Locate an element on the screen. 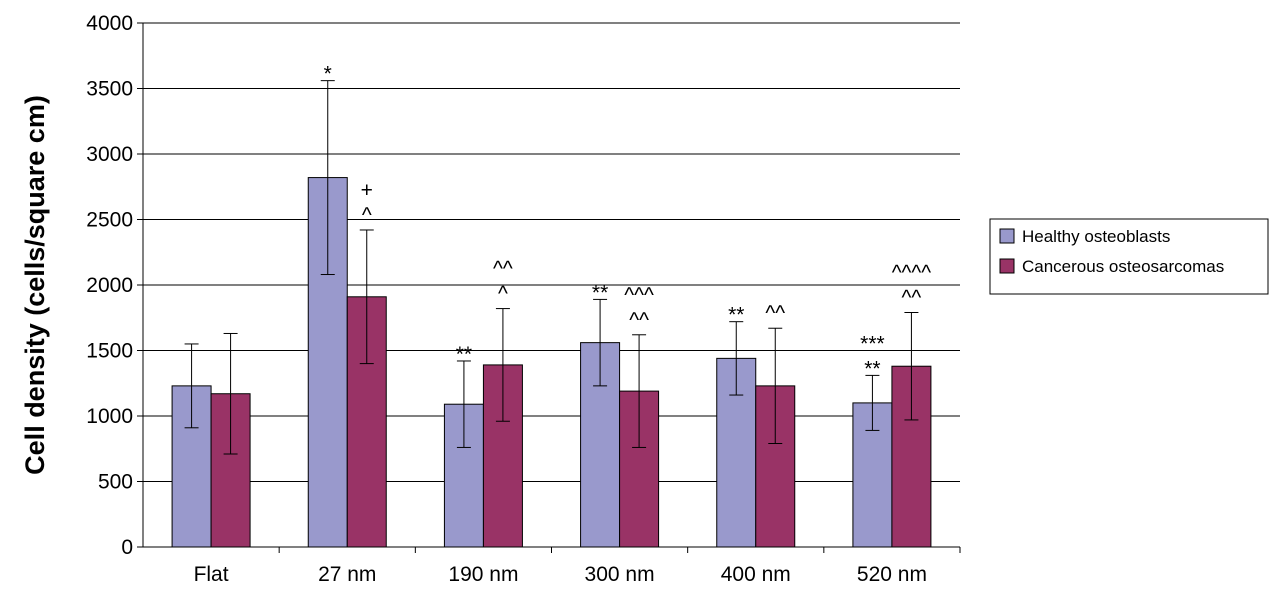 The height and width of the screenshot is (589, 1276). x-tick-labels: Flat 27 nm 190 nm 300 nm 400 nm 520 nm is located at coordinates (560, 574).